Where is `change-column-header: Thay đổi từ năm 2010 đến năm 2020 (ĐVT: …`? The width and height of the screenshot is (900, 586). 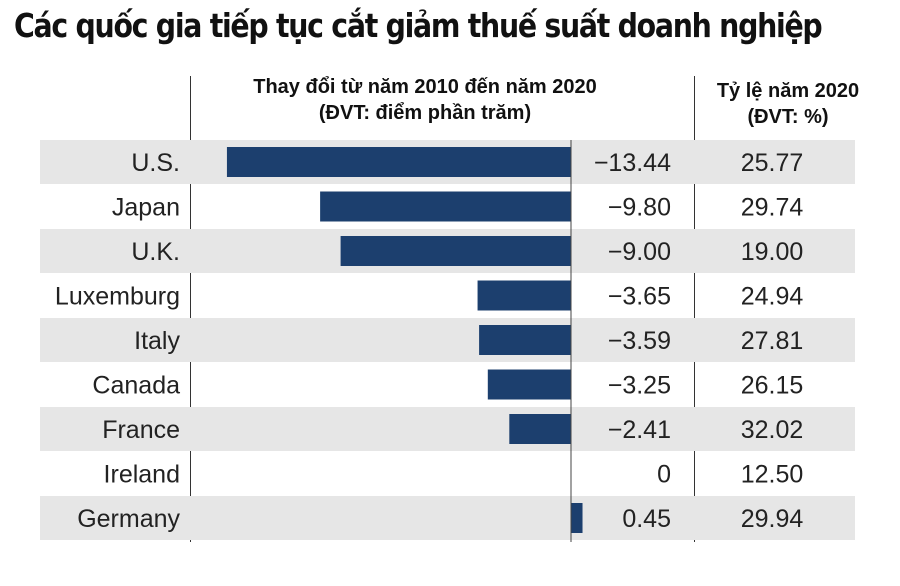
change-column-header: Thay đổi từ năm 2010 đến năm 2020 (ĐVT: … is located at coordinates (425, 100).